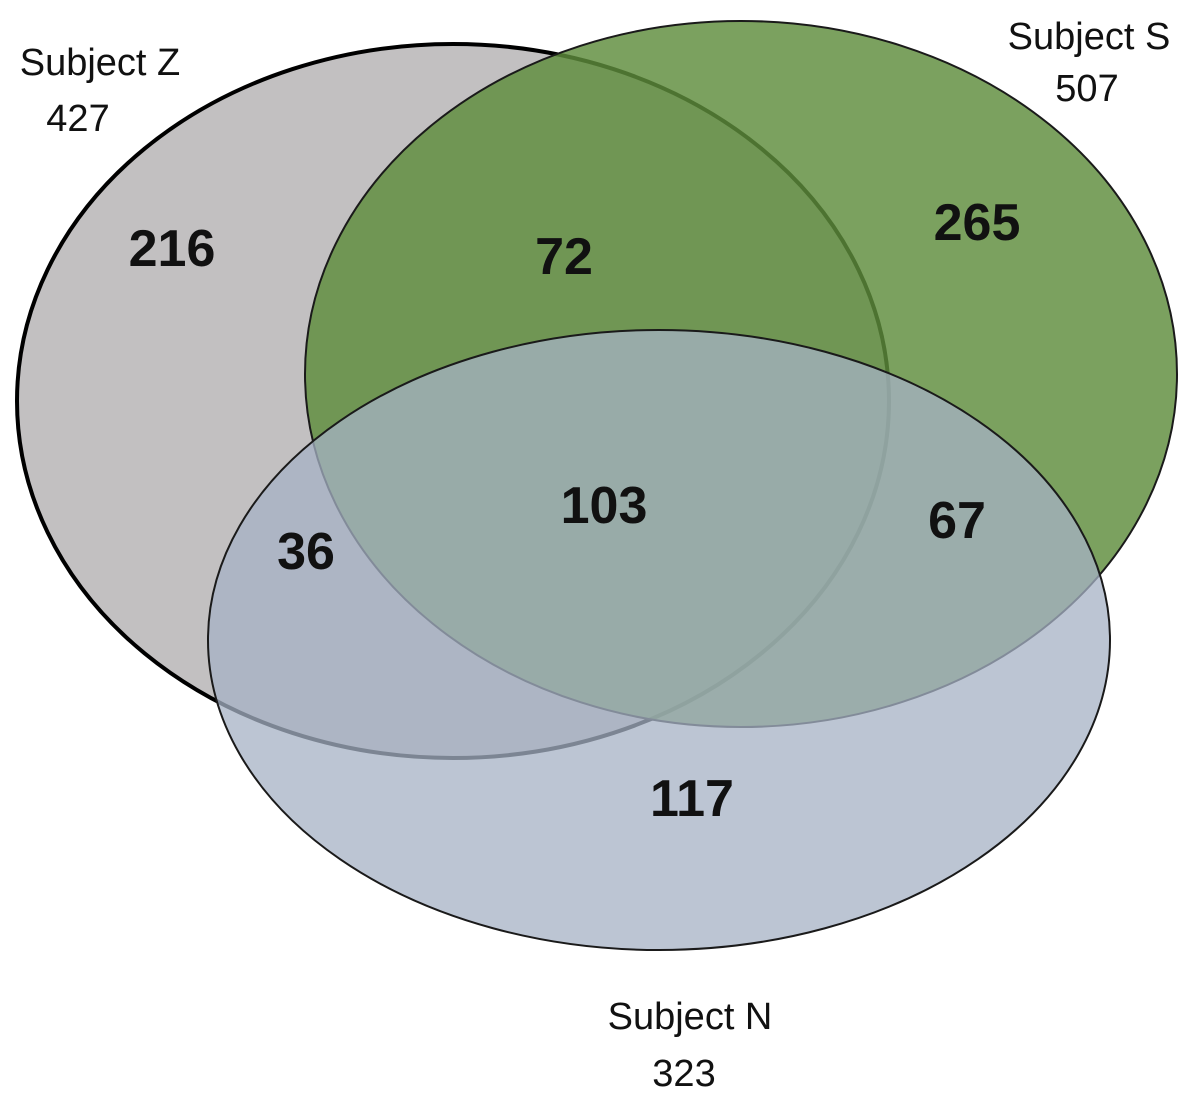  Describe the element at coordinates (1086, 89) in the screenshot. I see `set-s-total: 507` at that location.